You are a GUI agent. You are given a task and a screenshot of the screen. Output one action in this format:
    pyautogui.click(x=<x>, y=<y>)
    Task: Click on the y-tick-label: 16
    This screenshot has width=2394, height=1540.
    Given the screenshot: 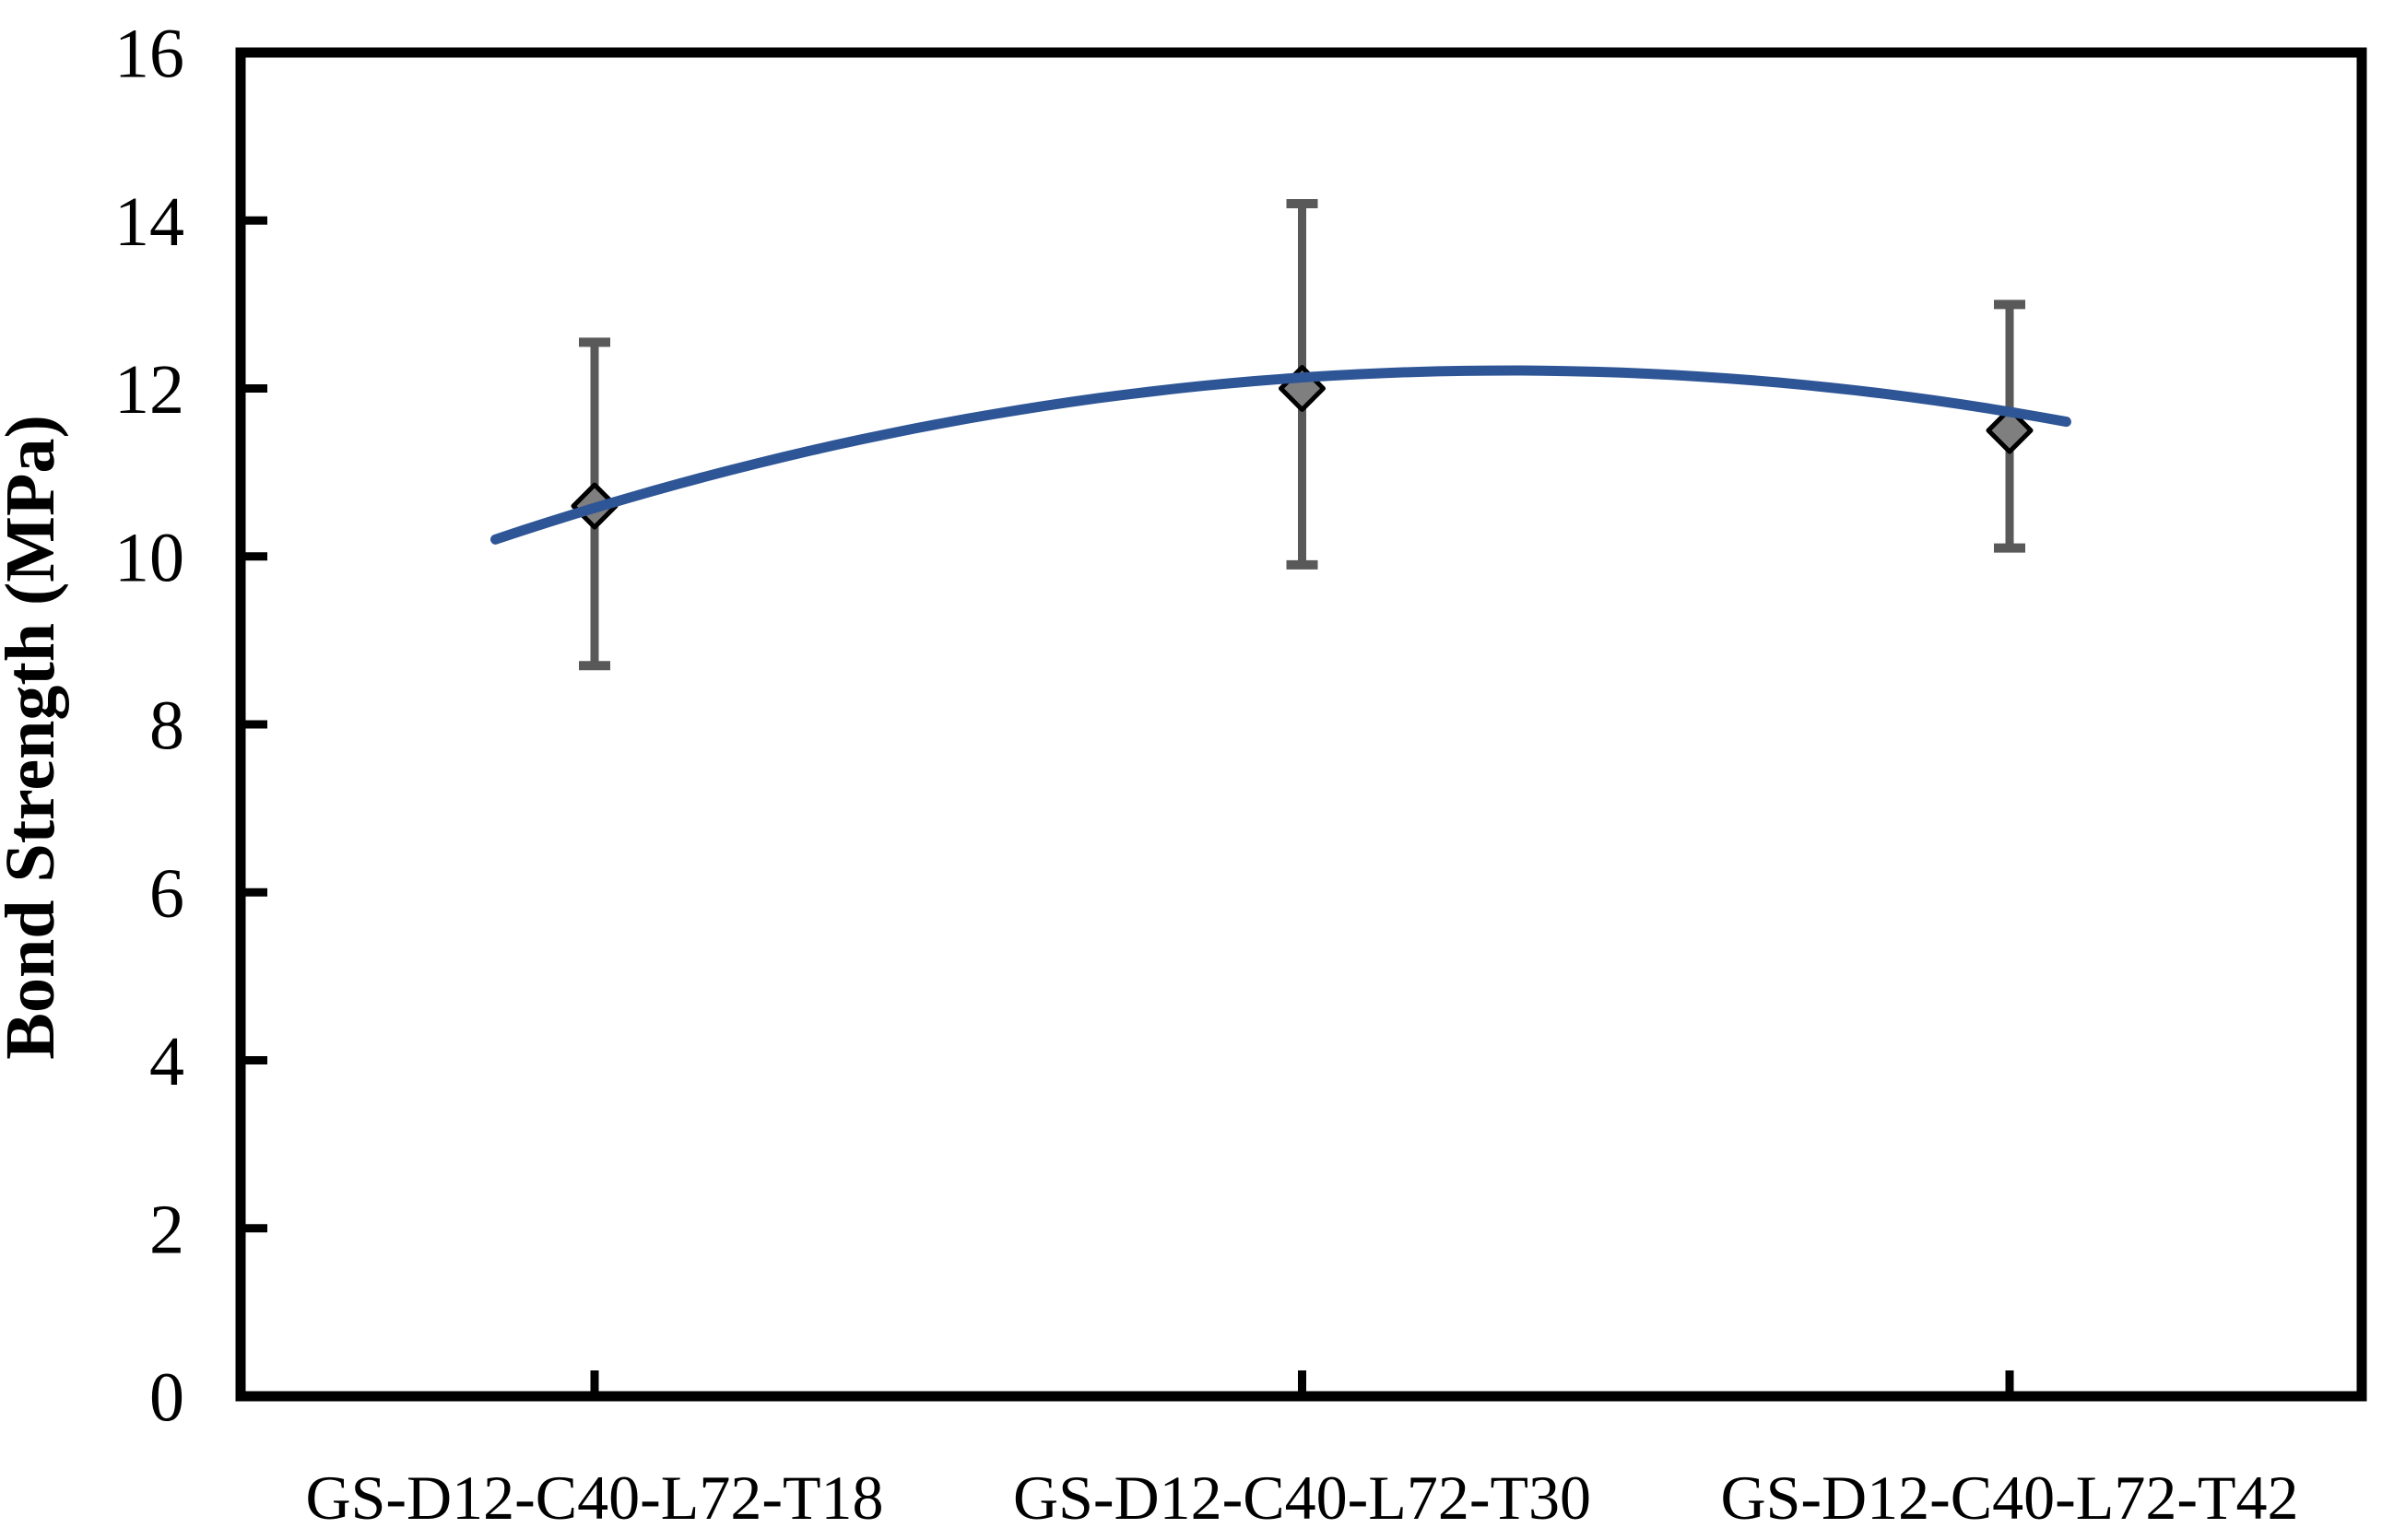 What is the action you would take?
    pyautogui.click(x=149, y=54)
    